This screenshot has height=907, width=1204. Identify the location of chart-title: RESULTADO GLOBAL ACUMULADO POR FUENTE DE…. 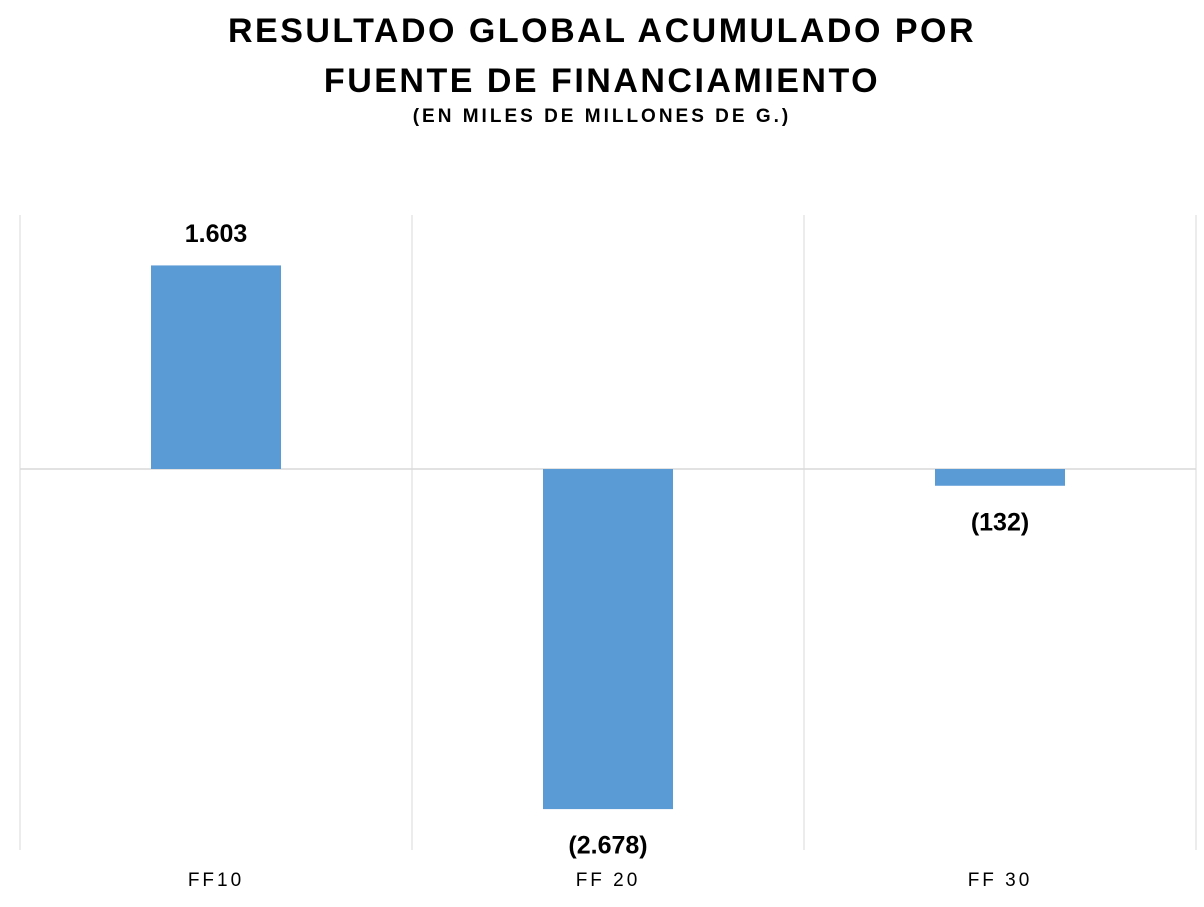
(602, 56).